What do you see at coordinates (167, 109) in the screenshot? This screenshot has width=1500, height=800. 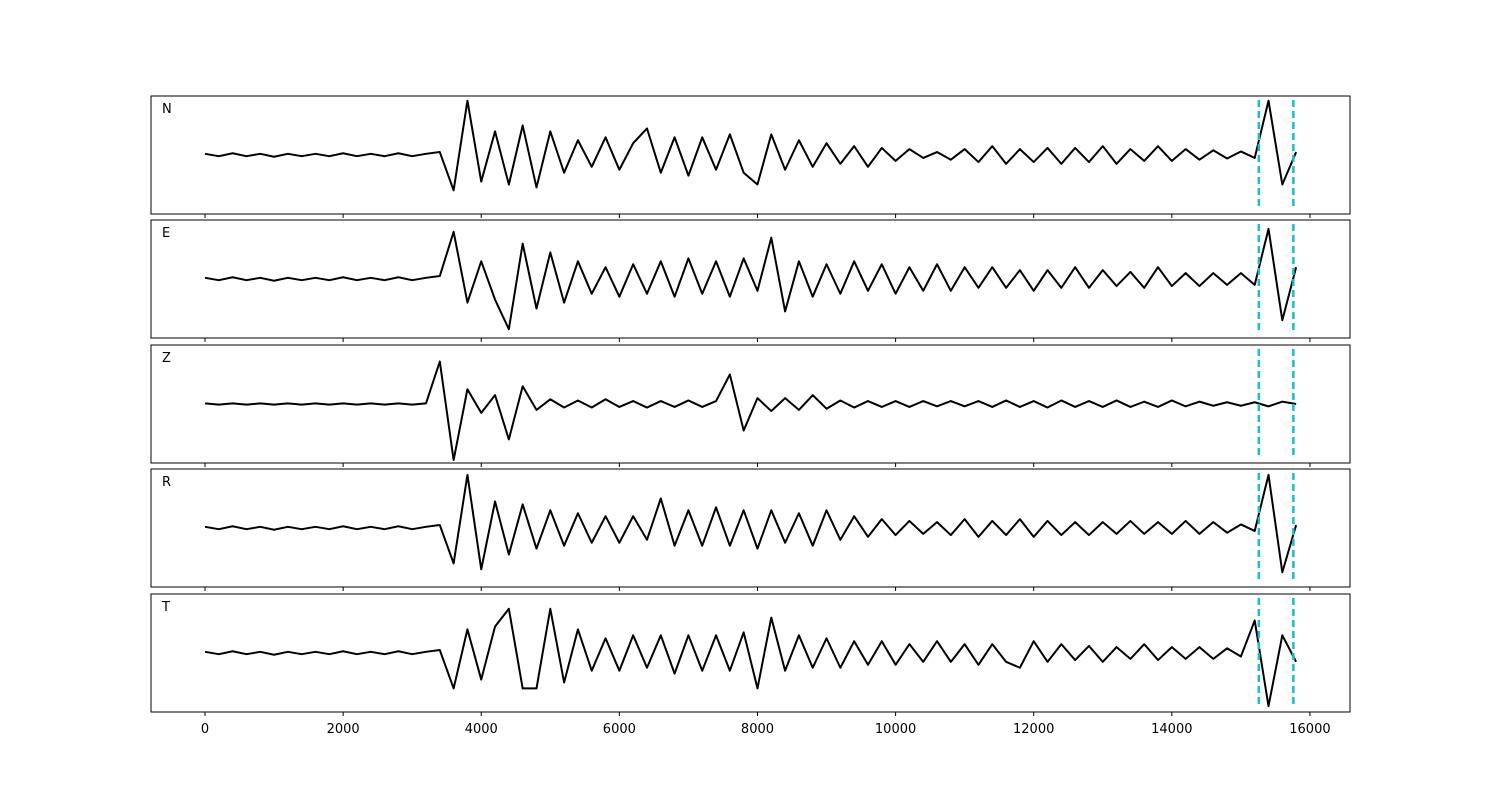 I see `panel-label: N` at bounding box center [167, 109].